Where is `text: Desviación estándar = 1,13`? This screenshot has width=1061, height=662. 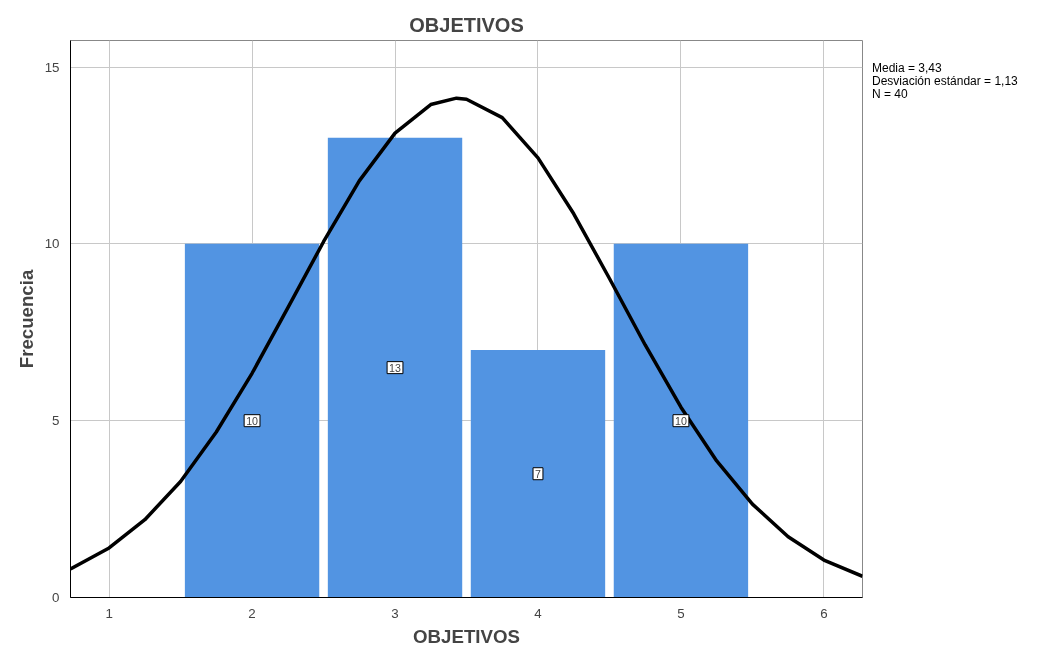 text: Desviación estándar = 1,13 is located at coordinates (945, 81).